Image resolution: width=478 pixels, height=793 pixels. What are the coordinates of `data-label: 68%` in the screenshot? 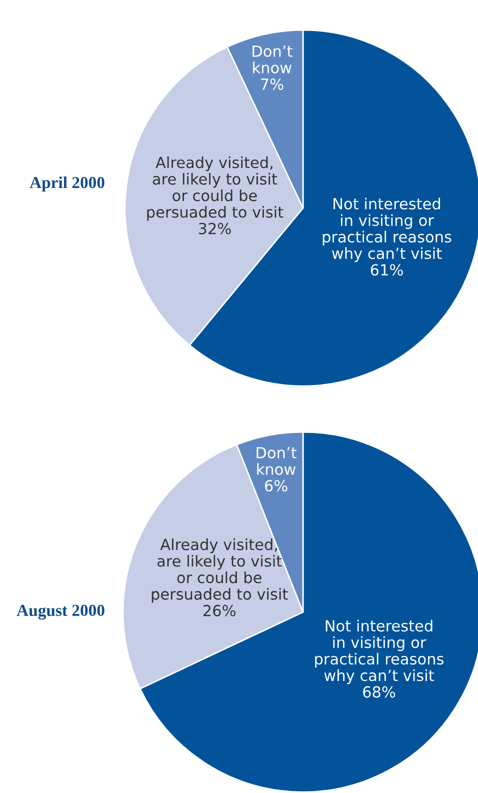 It's located at (379, 692).